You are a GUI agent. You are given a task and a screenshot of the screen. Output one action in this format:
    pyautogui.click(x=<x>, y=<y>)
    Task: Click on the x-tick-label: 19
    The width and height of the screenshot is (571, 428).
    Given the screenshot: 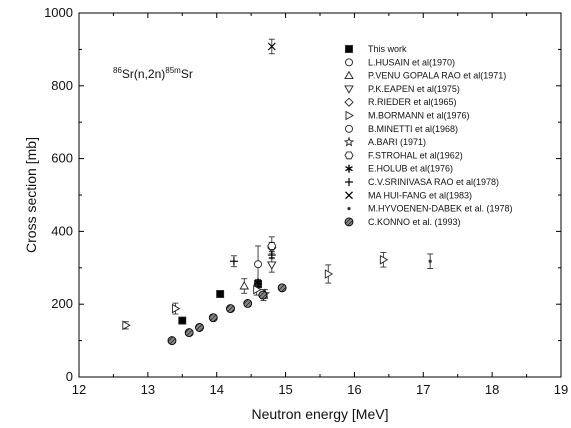 What is the action you would take?
    pyautogui.click(x=561, y=389)
    